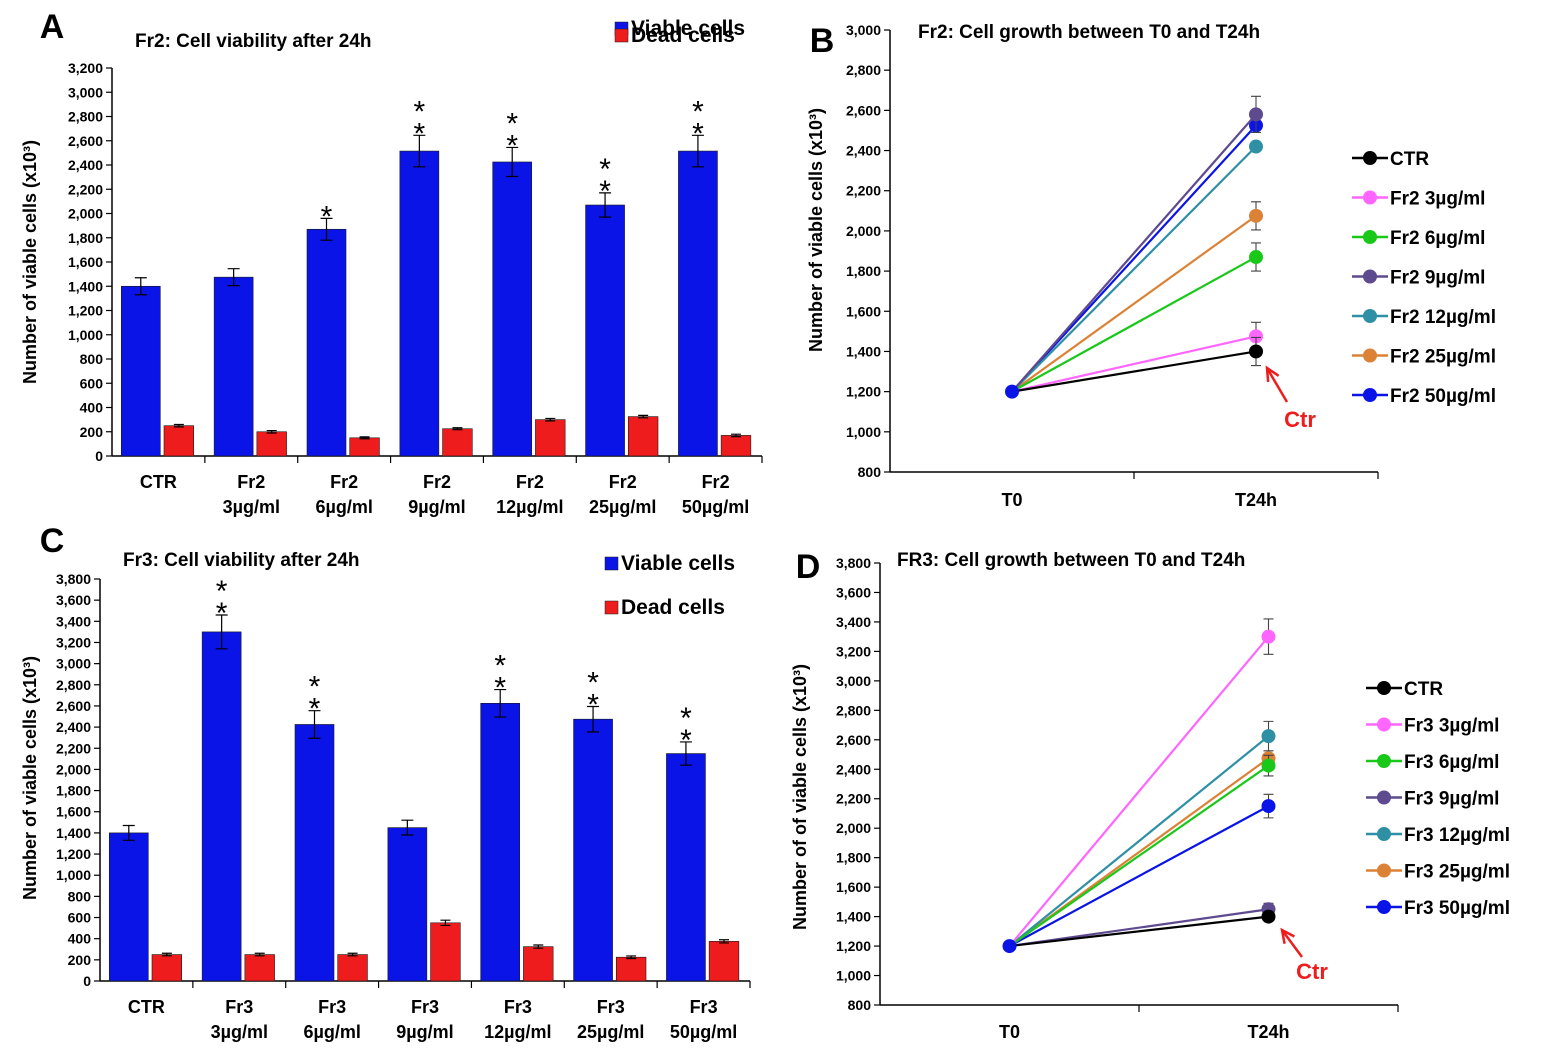 The height and width of the screenshot is (1060, 1542). What do you see at coordinates (1012, 391) in the screenshot?
I see `panel-b-point-t0` at bounding box center [1012, 391].